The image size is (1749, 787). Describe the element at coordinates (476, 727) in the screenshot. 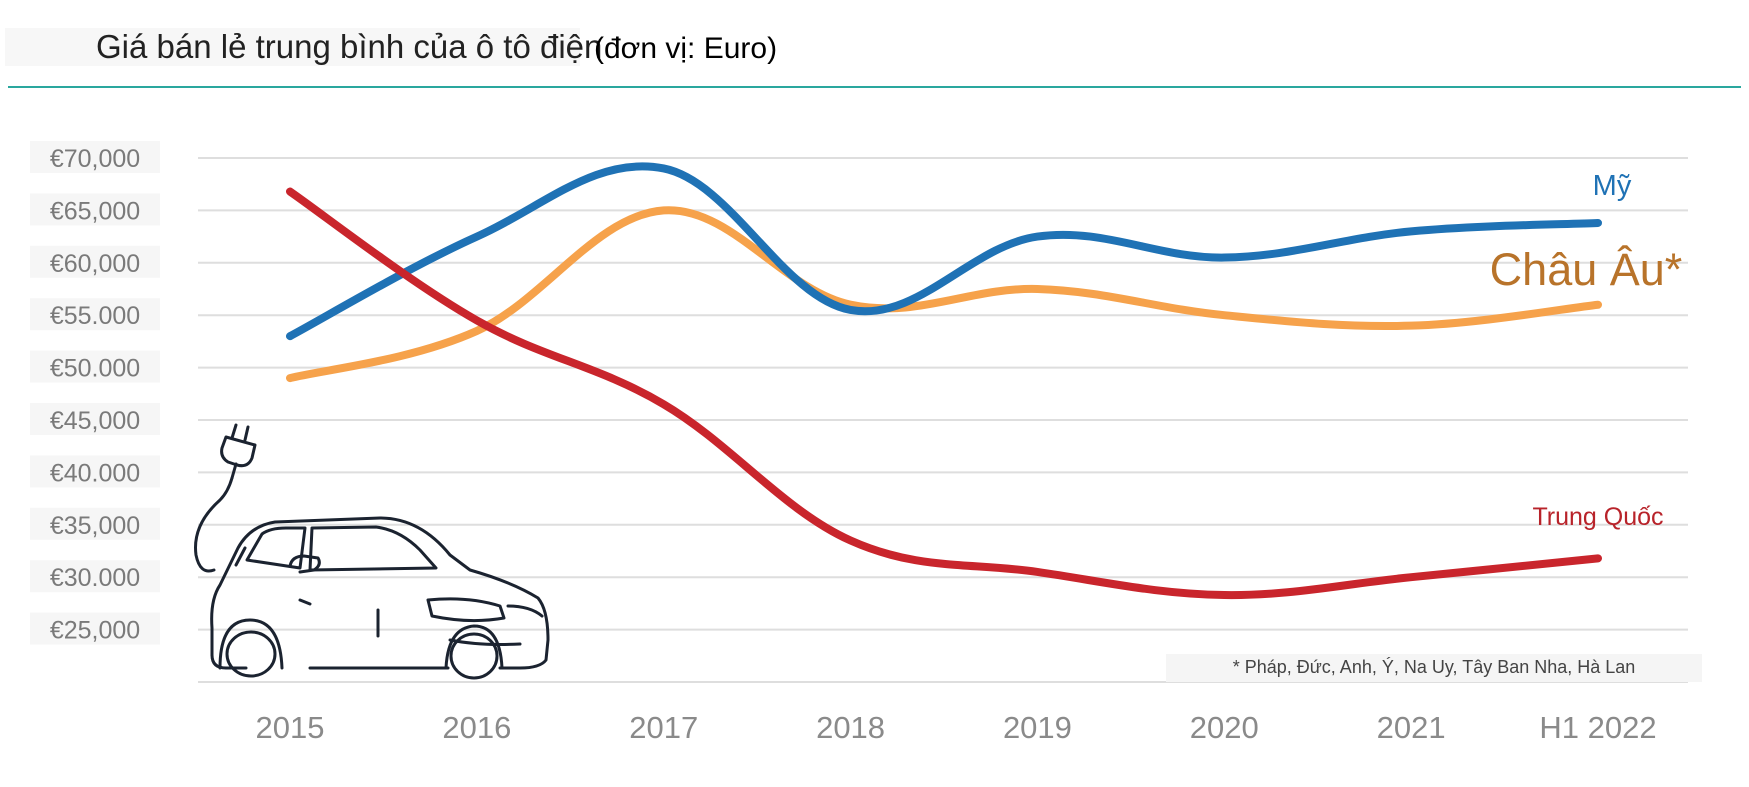

I see `x-tick-label: 2016` at that location.